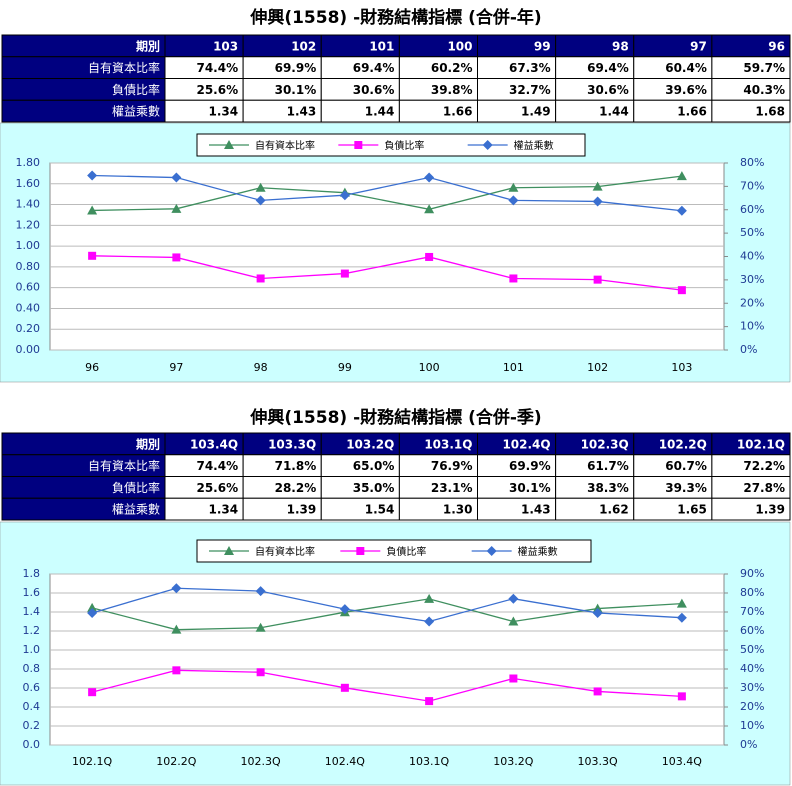  Describe the element at coordinates (380, 510) in the screenshot. I see `data-cell: 1.54` at that location.